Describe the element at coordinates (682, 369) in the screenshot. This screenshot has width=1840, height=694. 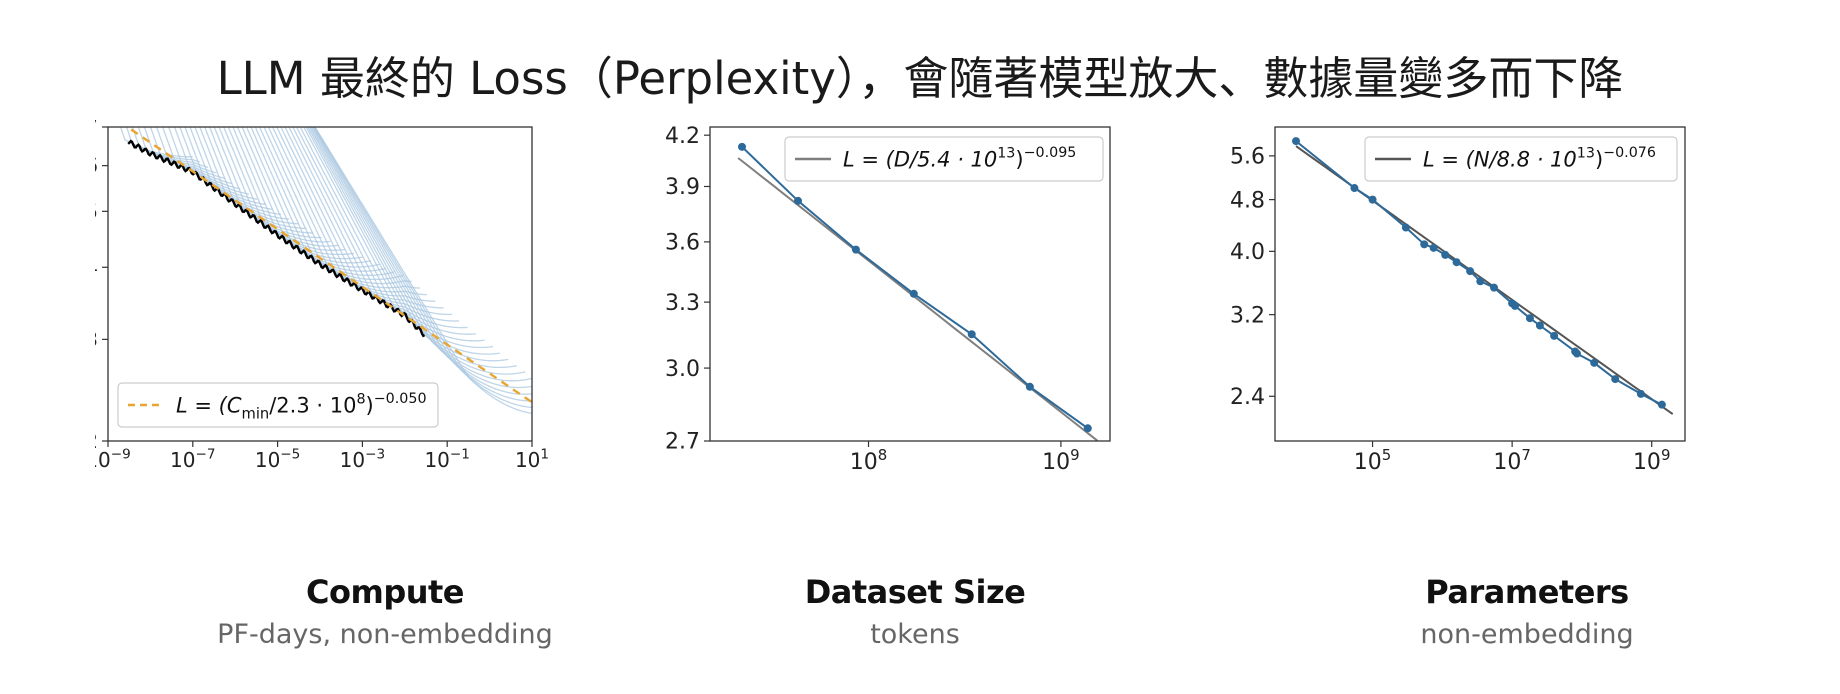
I see `dataset-y-tick-label: 3.0` at that location.